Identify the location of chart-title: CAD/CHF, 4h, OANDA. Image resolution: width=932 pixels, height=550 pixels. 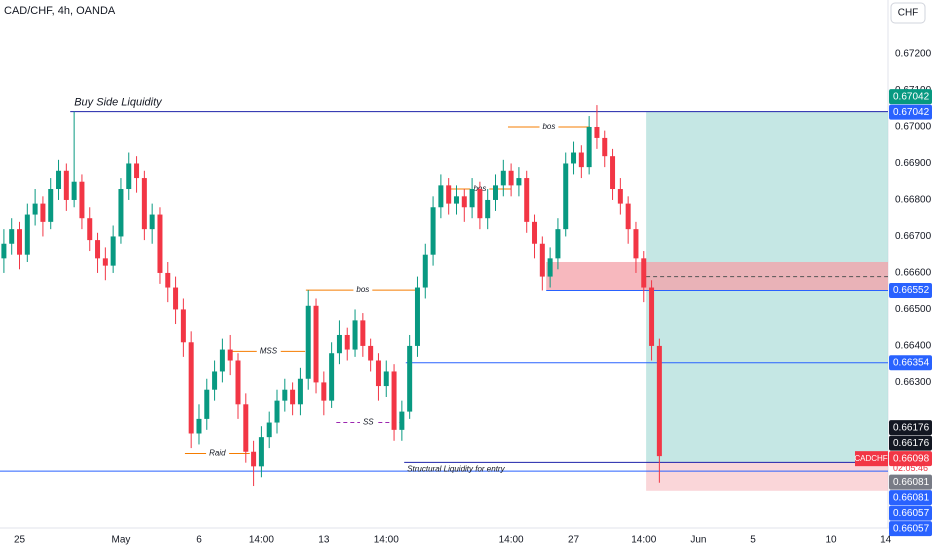
(60, 11).